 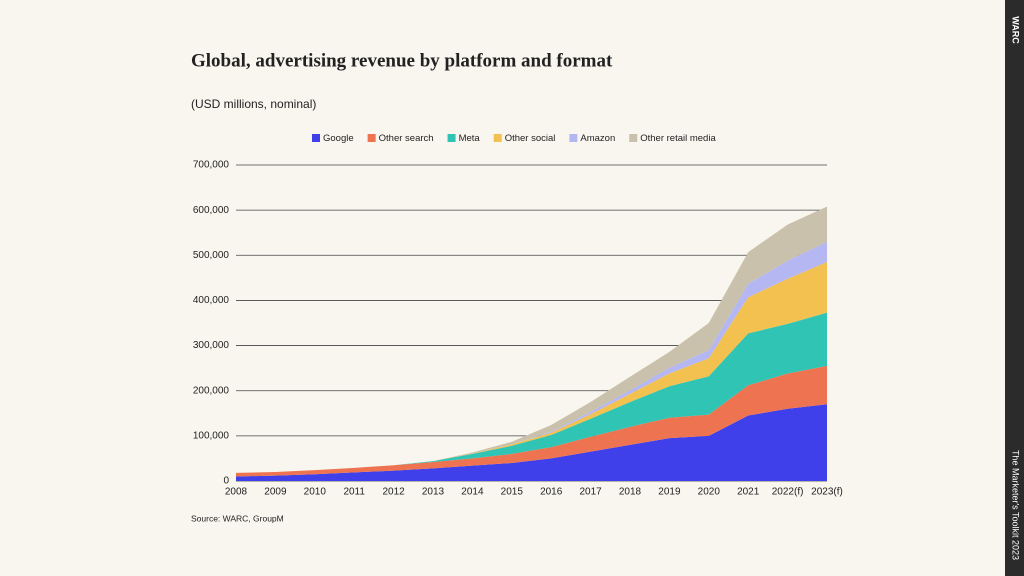 What do you see at coordinates (788, 492) in the screenshot?
I see `x-tick-label: 2022(f)` at bounding box center [788, 492].